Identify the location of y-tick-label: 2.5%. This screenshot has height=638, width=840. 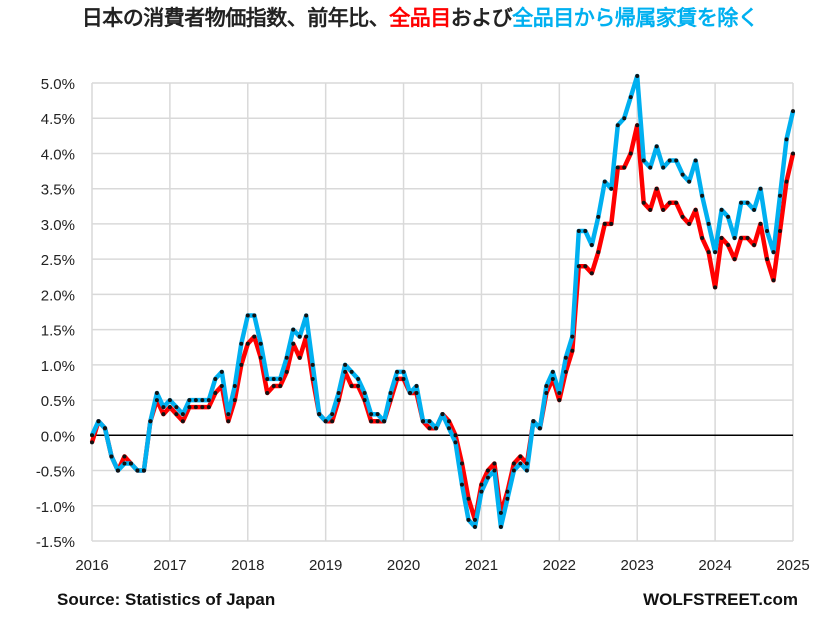
(58, 260).